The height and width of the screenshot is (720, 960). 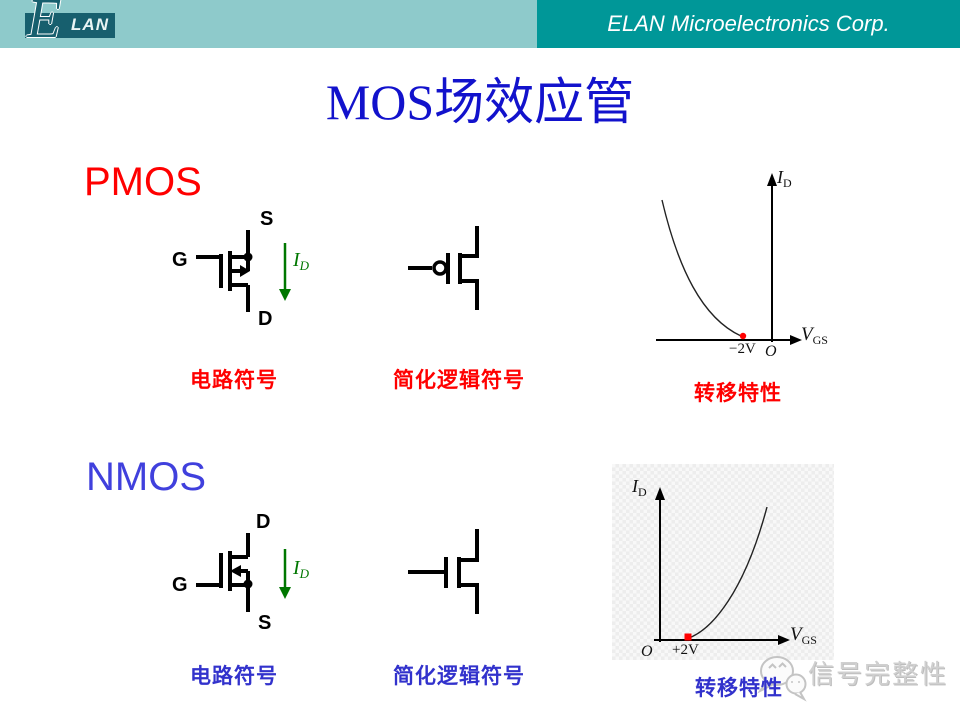 I want to click on nmos-terminal-top-label: D, so click(x=263, y=522).